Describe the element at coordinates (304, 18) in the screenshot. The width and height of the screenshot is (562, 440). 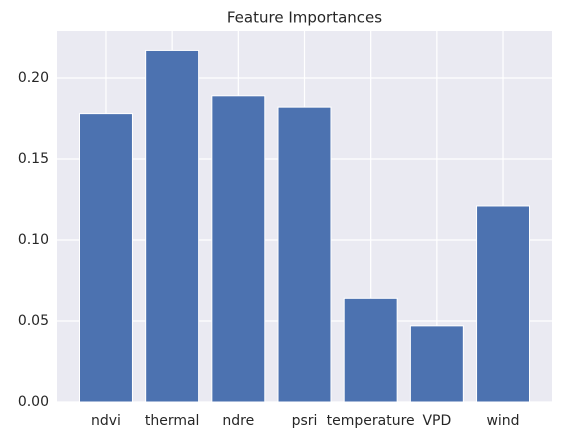
I see `chart-title: Feature Importances` at that location.